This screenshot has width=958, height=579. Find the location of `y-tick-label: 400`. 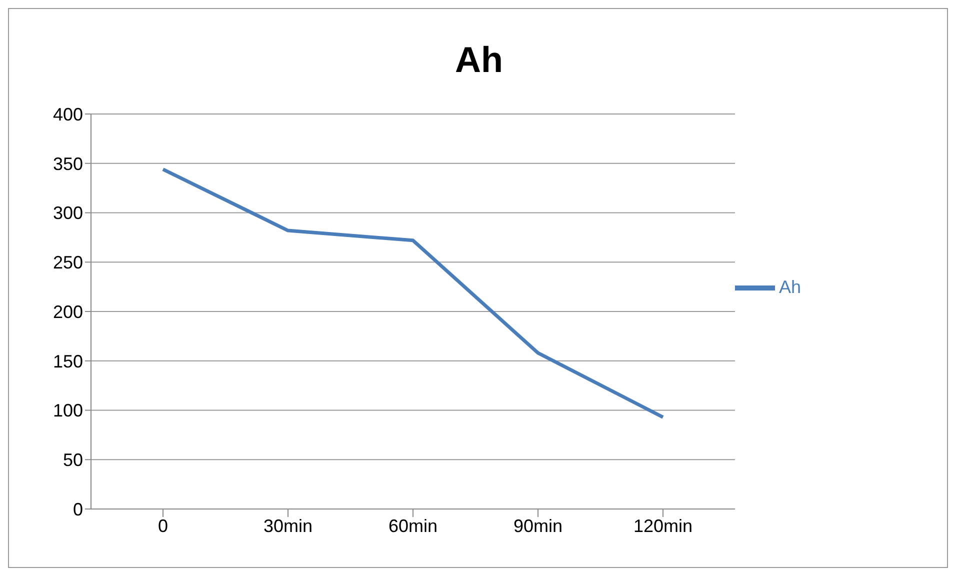

y-tick-label: 400 is located at coordinates (67, 114).